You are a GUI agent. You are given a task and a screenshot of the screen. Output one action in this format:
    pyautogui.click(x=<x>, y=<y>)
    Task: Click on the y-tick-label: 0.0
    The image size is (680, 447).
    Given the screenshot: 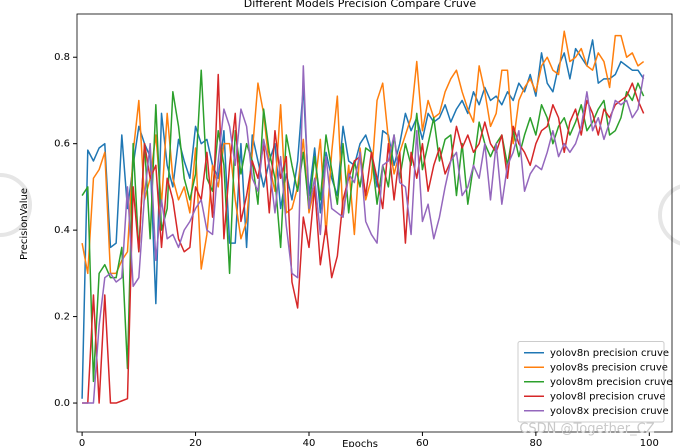 What is the action you would take?
    pyautogui.click(x=62, y=403)
    